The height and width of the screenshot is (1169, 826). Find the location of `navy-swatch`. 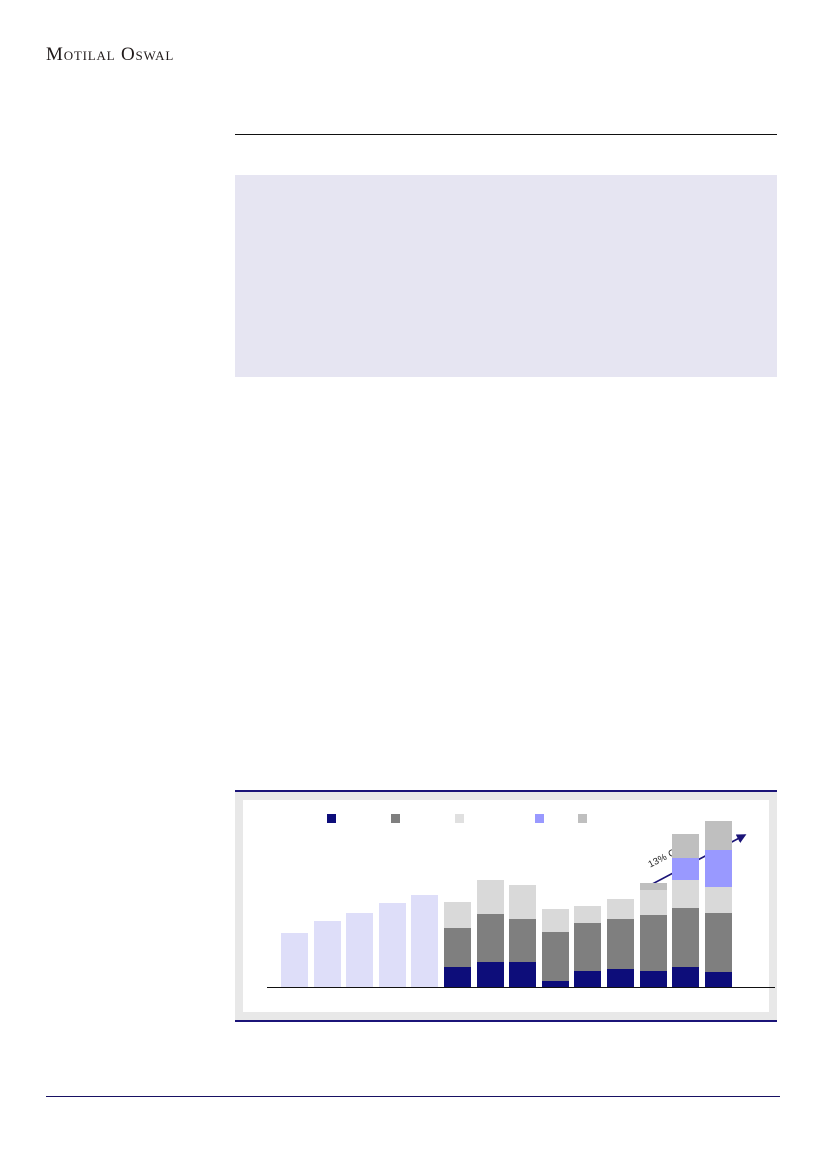

navy-swatch is located at coordinates (331, 818).